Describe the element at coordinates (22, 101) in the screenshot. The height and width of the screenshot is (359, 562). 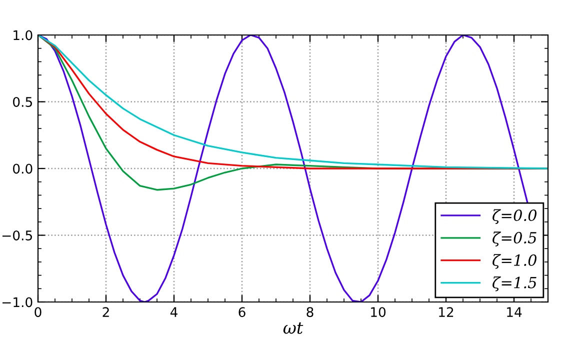
I see `y-tick-label: 0.5` at that location.